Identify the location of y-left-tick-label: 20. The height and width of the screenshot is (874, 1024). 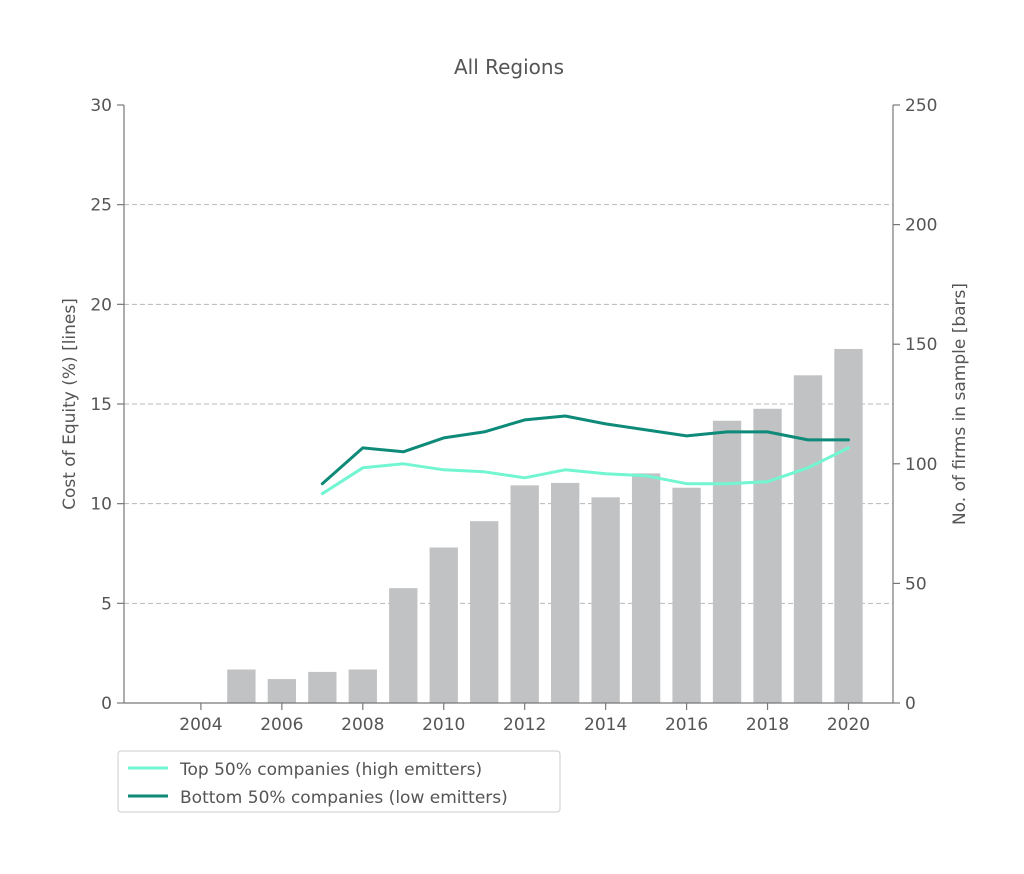
(101, 305).